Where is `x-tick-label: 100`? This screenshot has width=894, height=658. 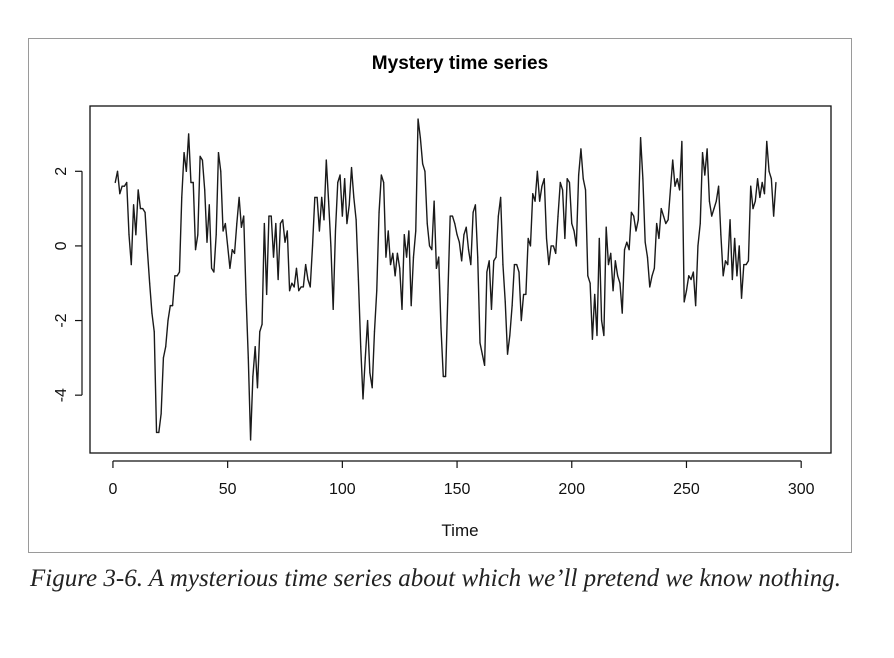 x-tick-label: 100 is located at coordinates (342, 489).